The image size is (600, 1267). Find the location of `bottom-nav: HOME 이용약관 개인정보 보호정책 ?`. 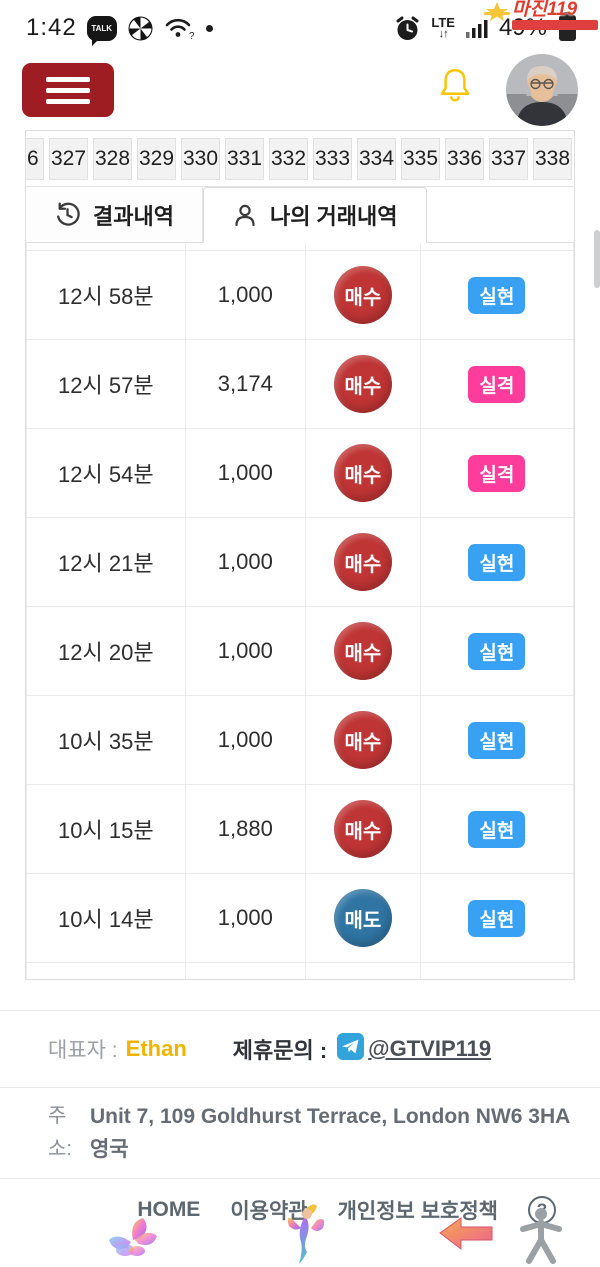

bottom-nav: HOME 이용약관 개인정보 보호정책 ? is located at coordinates (300, 1209).